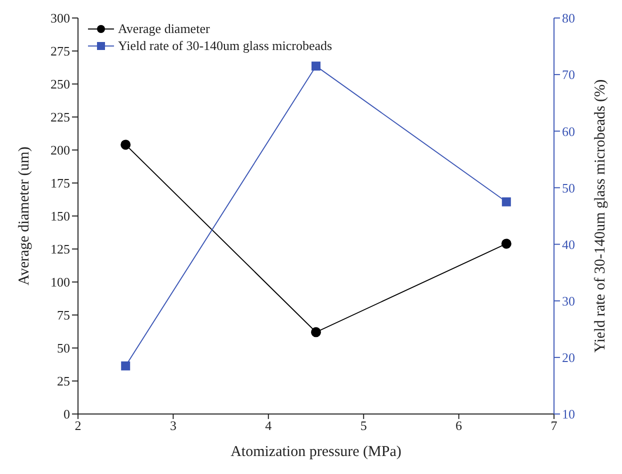 The image size is (622, 474). What do you see at coordinates (225, 46) in the screenshot?
I see `legend-label: Yield rate of 30-140um glass microbeads` at bounding box center [225, 46].